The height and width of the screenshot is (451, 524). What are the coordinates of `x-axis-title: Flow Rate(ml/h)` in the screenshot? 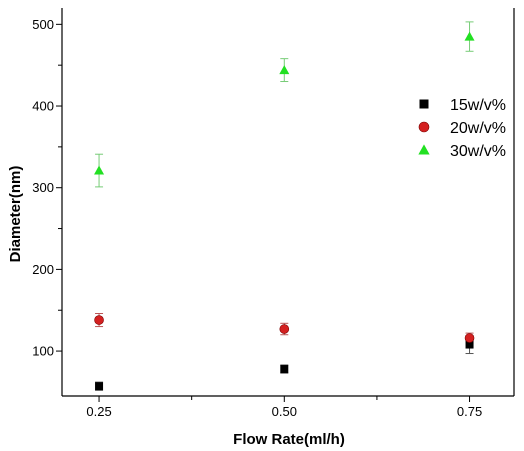 It's located at (289, 439).